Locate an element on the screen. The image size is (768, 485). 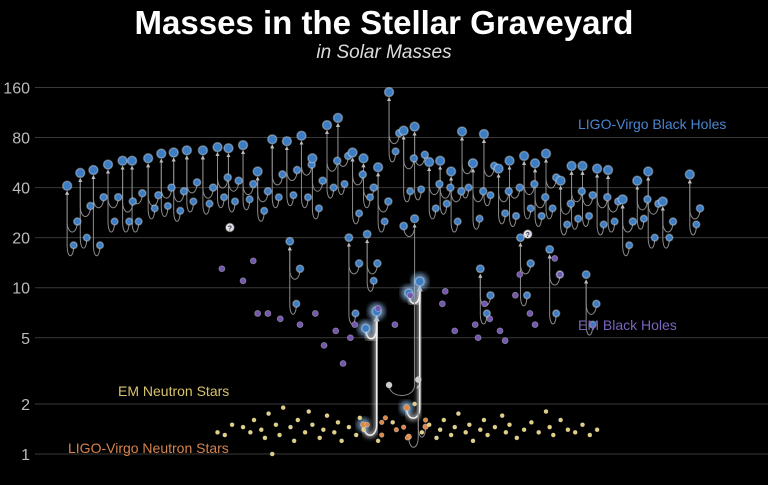
y-tick-label: 80 is located at coordinates (21, 139).